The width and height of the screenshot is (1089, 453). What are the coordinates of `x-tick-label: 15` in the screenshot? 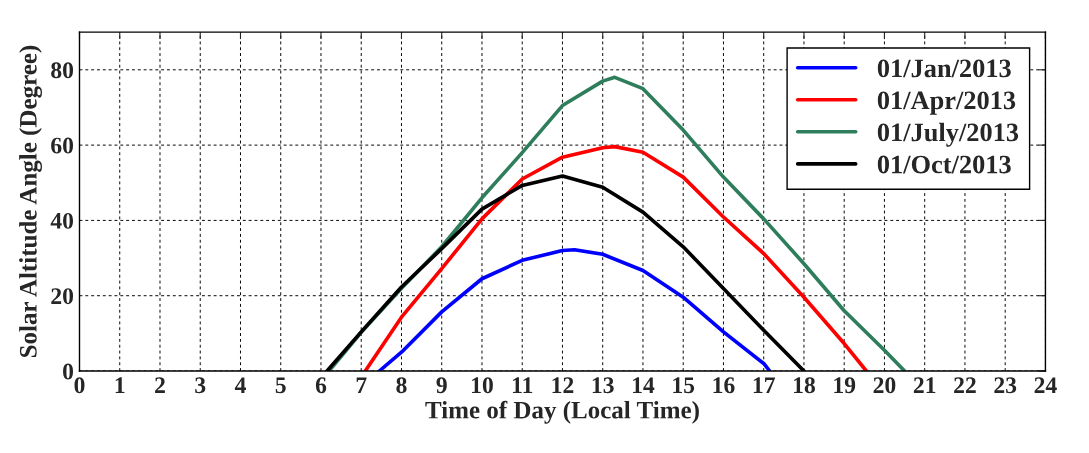 It's located at (684, 385).